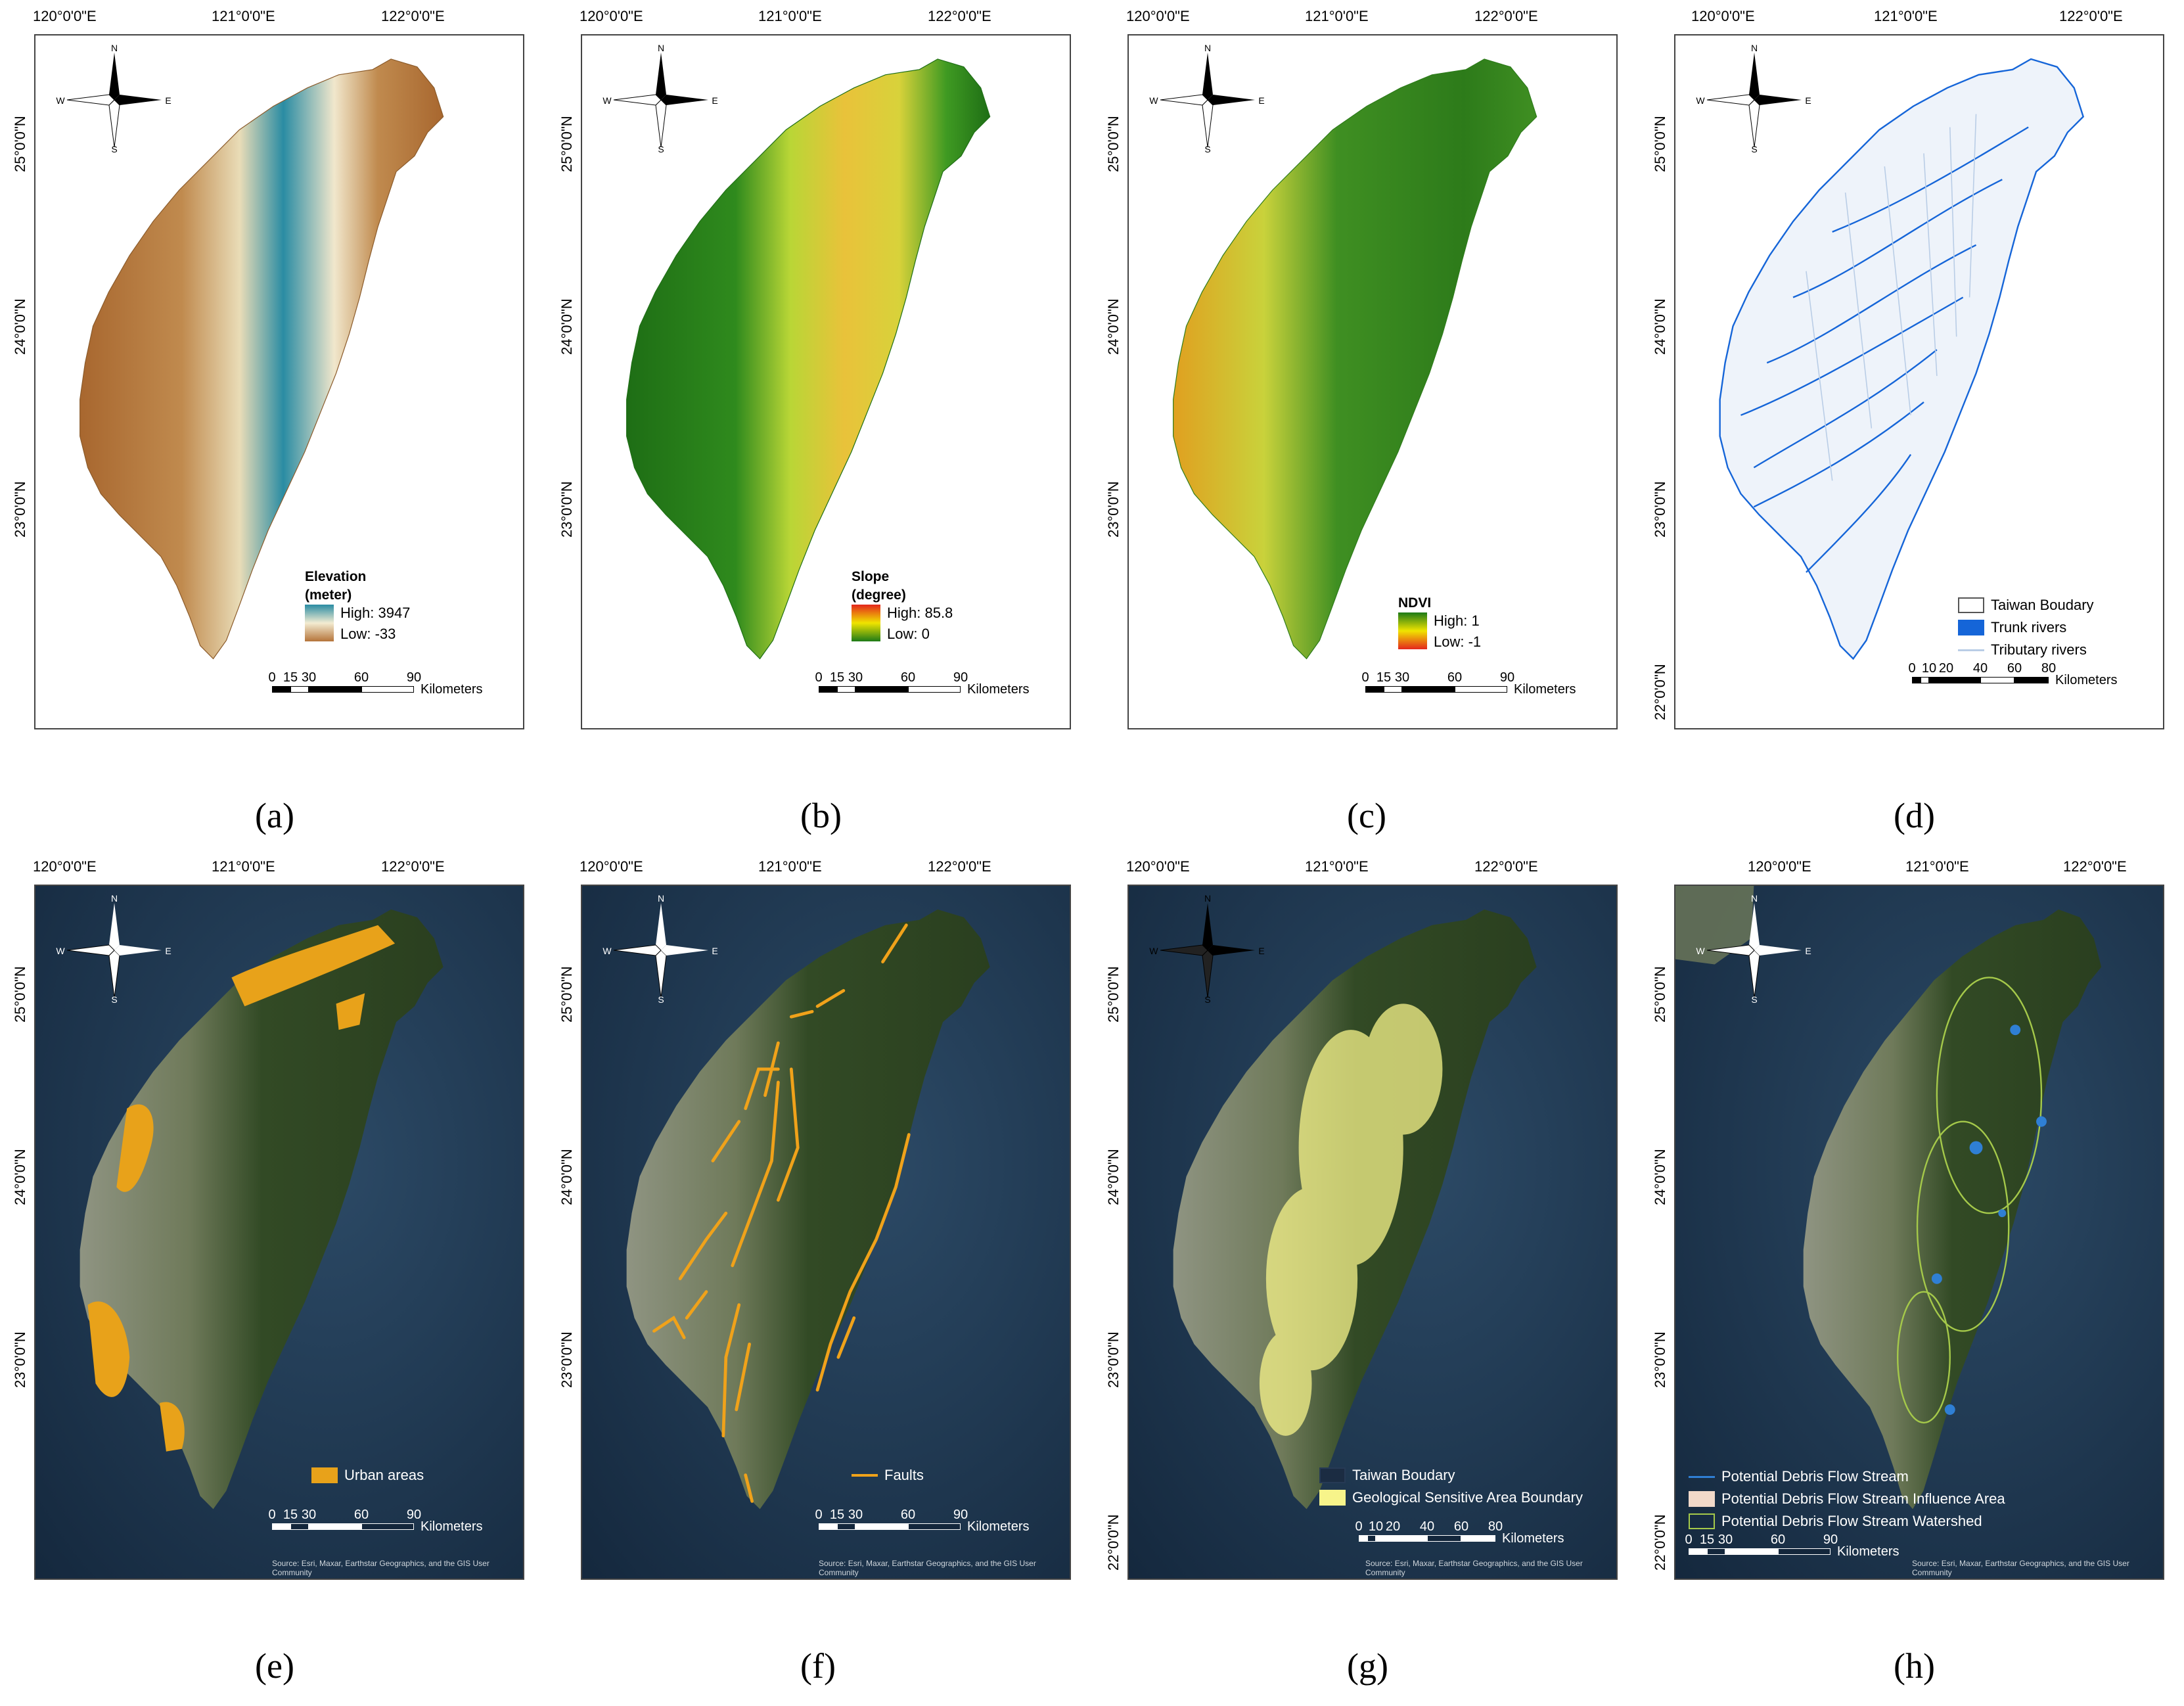 This screenshot has height=1706, width=2184. I want to click on legend-item: Geological Sensitive Area Boundary, so click(1451, 1498).